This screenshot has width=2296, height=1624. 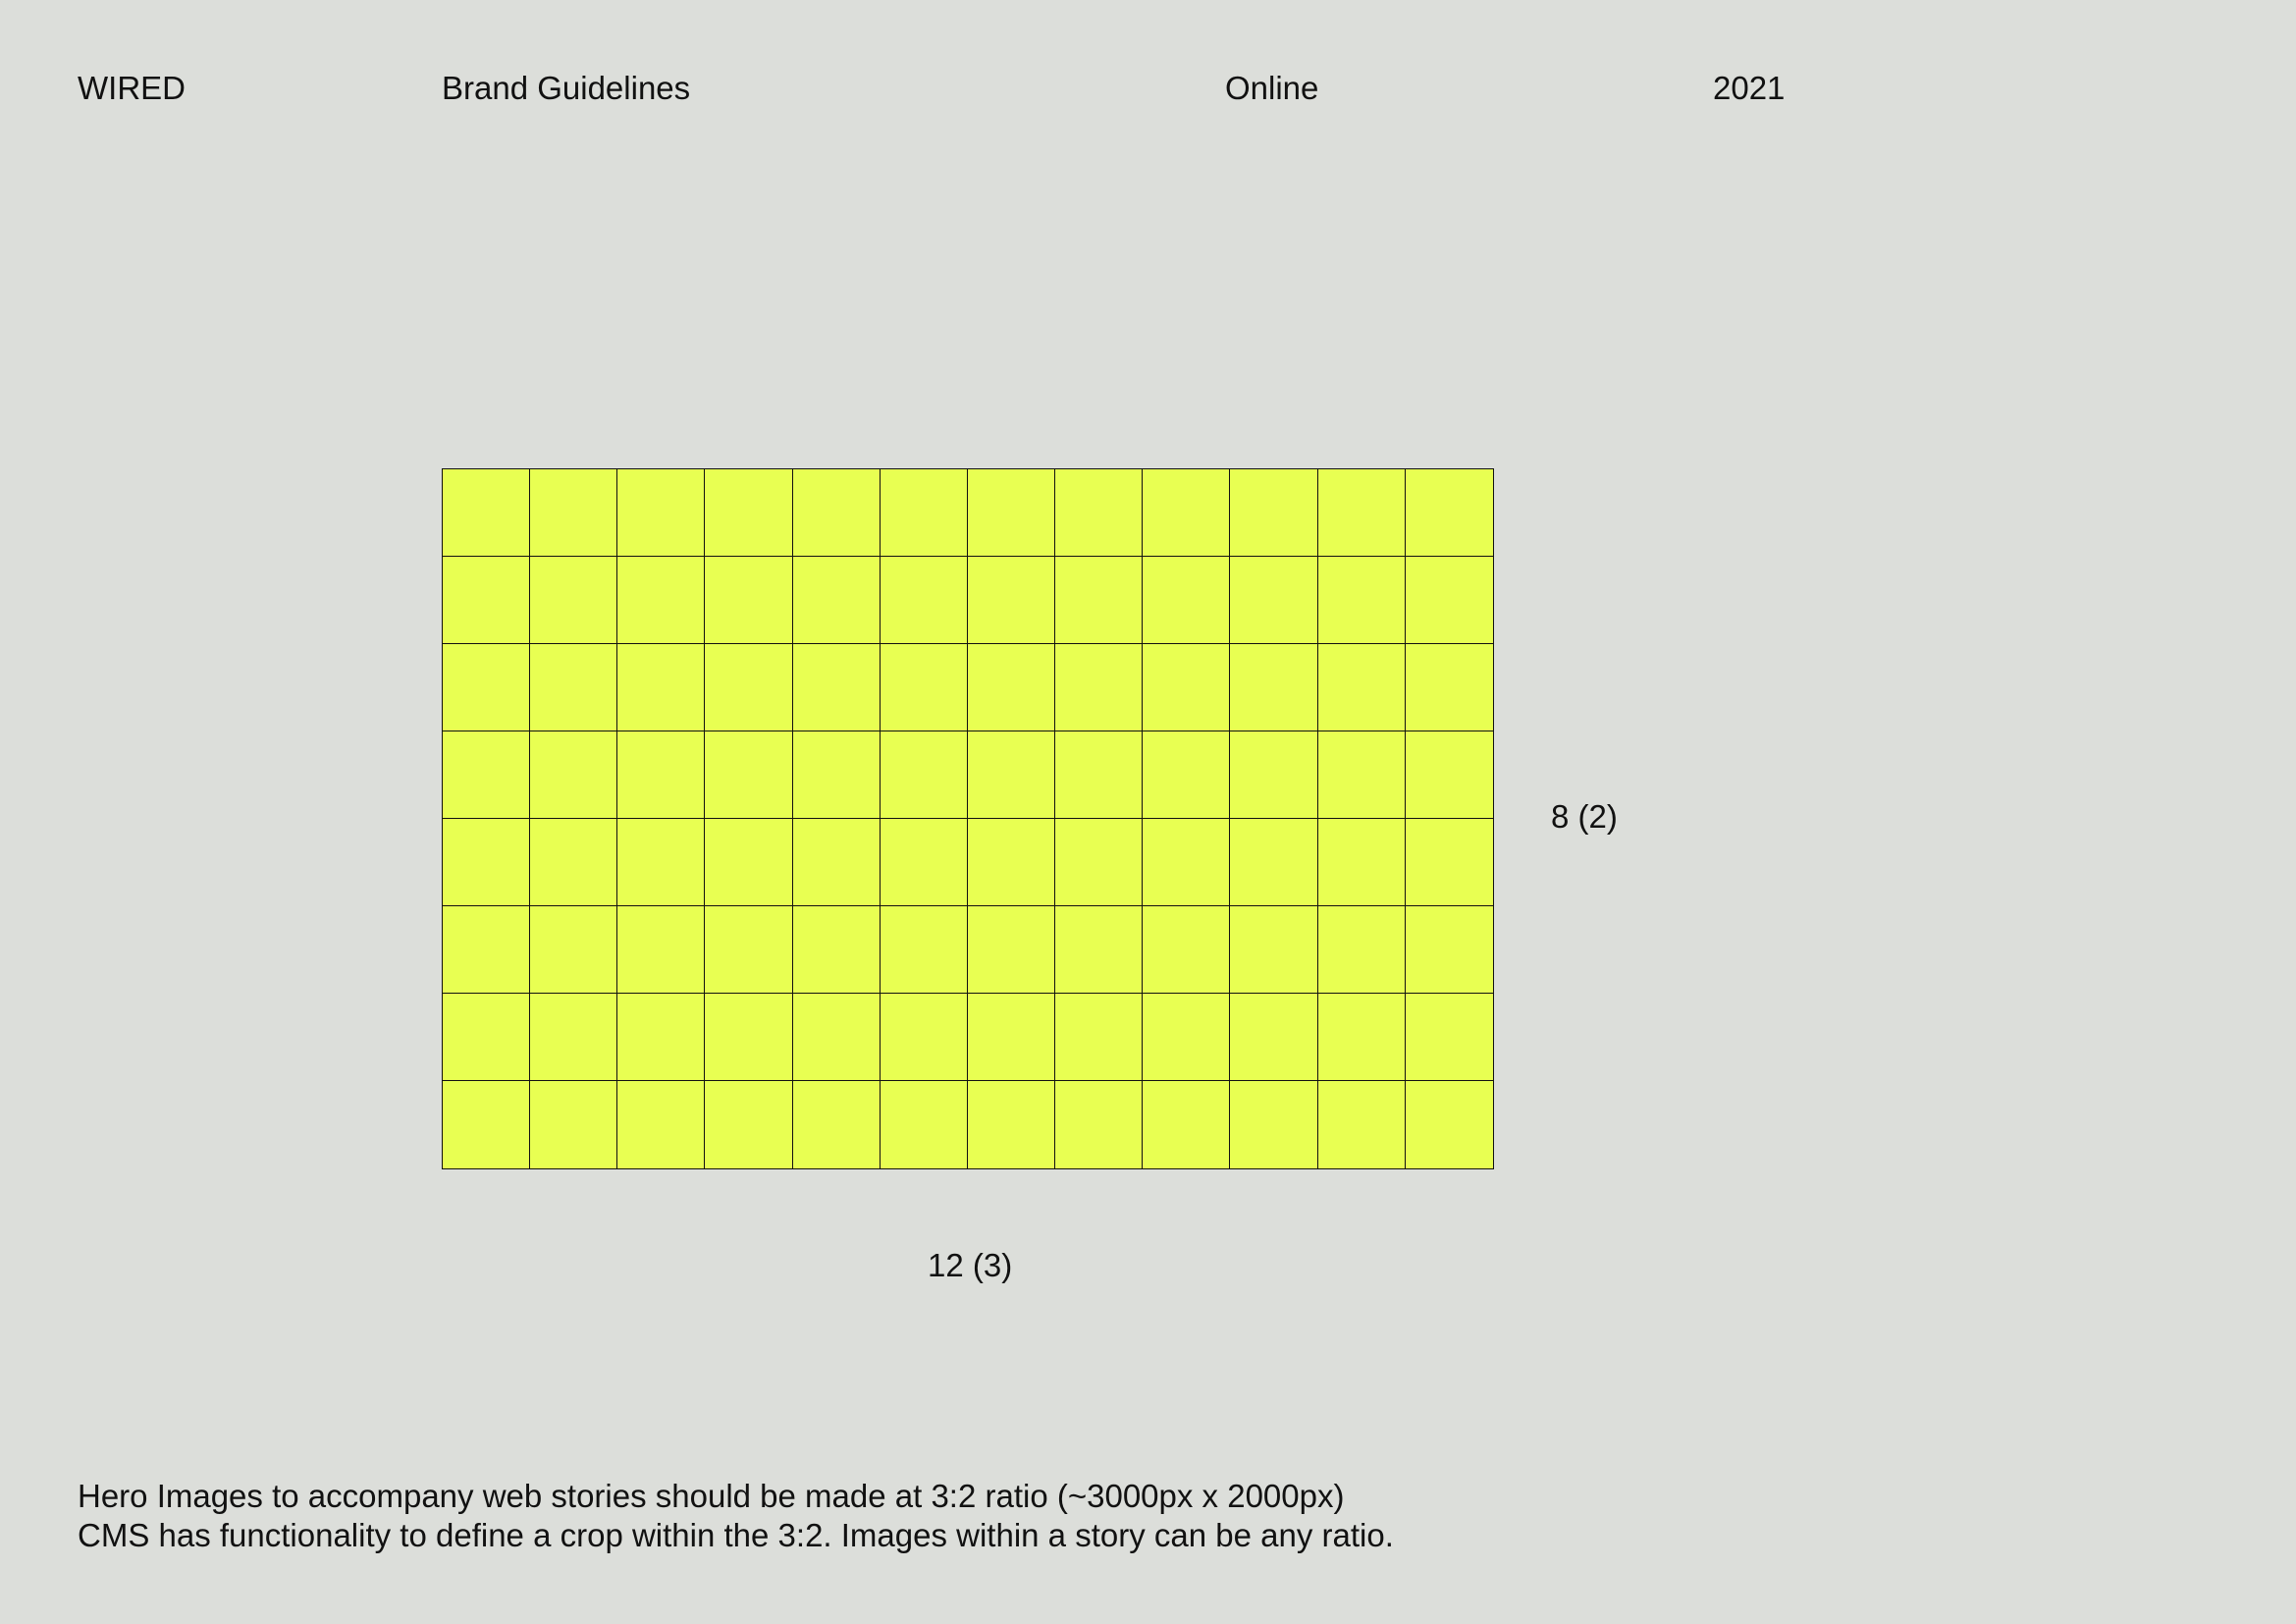 I want to click on document-year: 2021, so click(x=1749, y=88).